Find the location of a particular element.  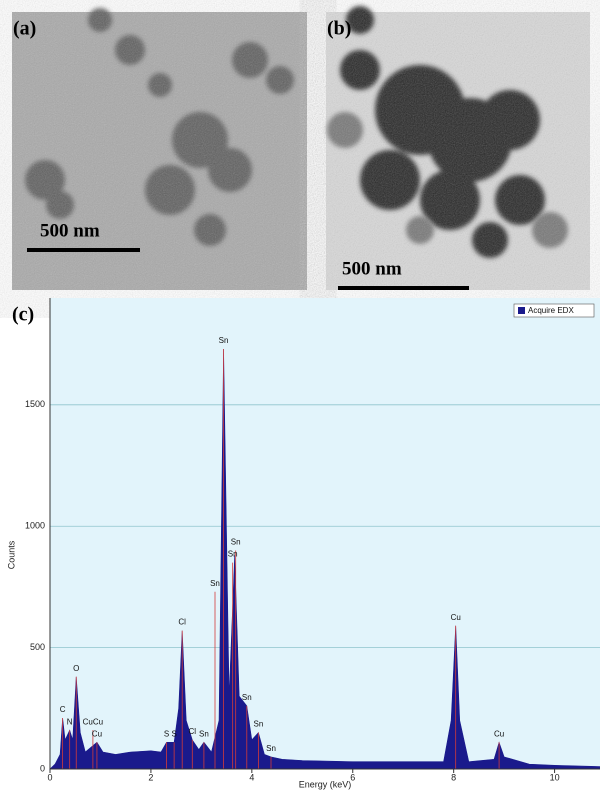

x-tick-label: 0 is located at coordinates (49, 777).